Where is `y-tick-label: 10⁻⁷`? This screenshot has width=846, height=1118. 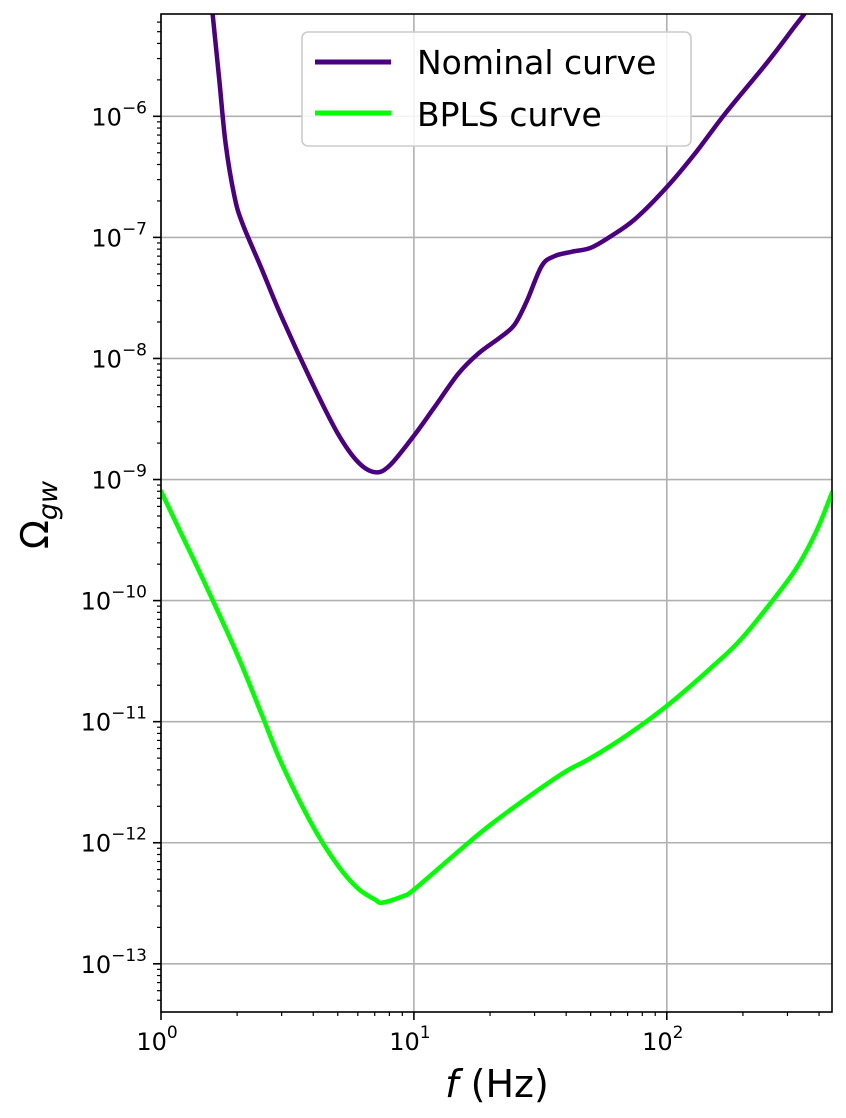 y-tick-label: 10⁻⁷ is located at coordinates (119, 235).